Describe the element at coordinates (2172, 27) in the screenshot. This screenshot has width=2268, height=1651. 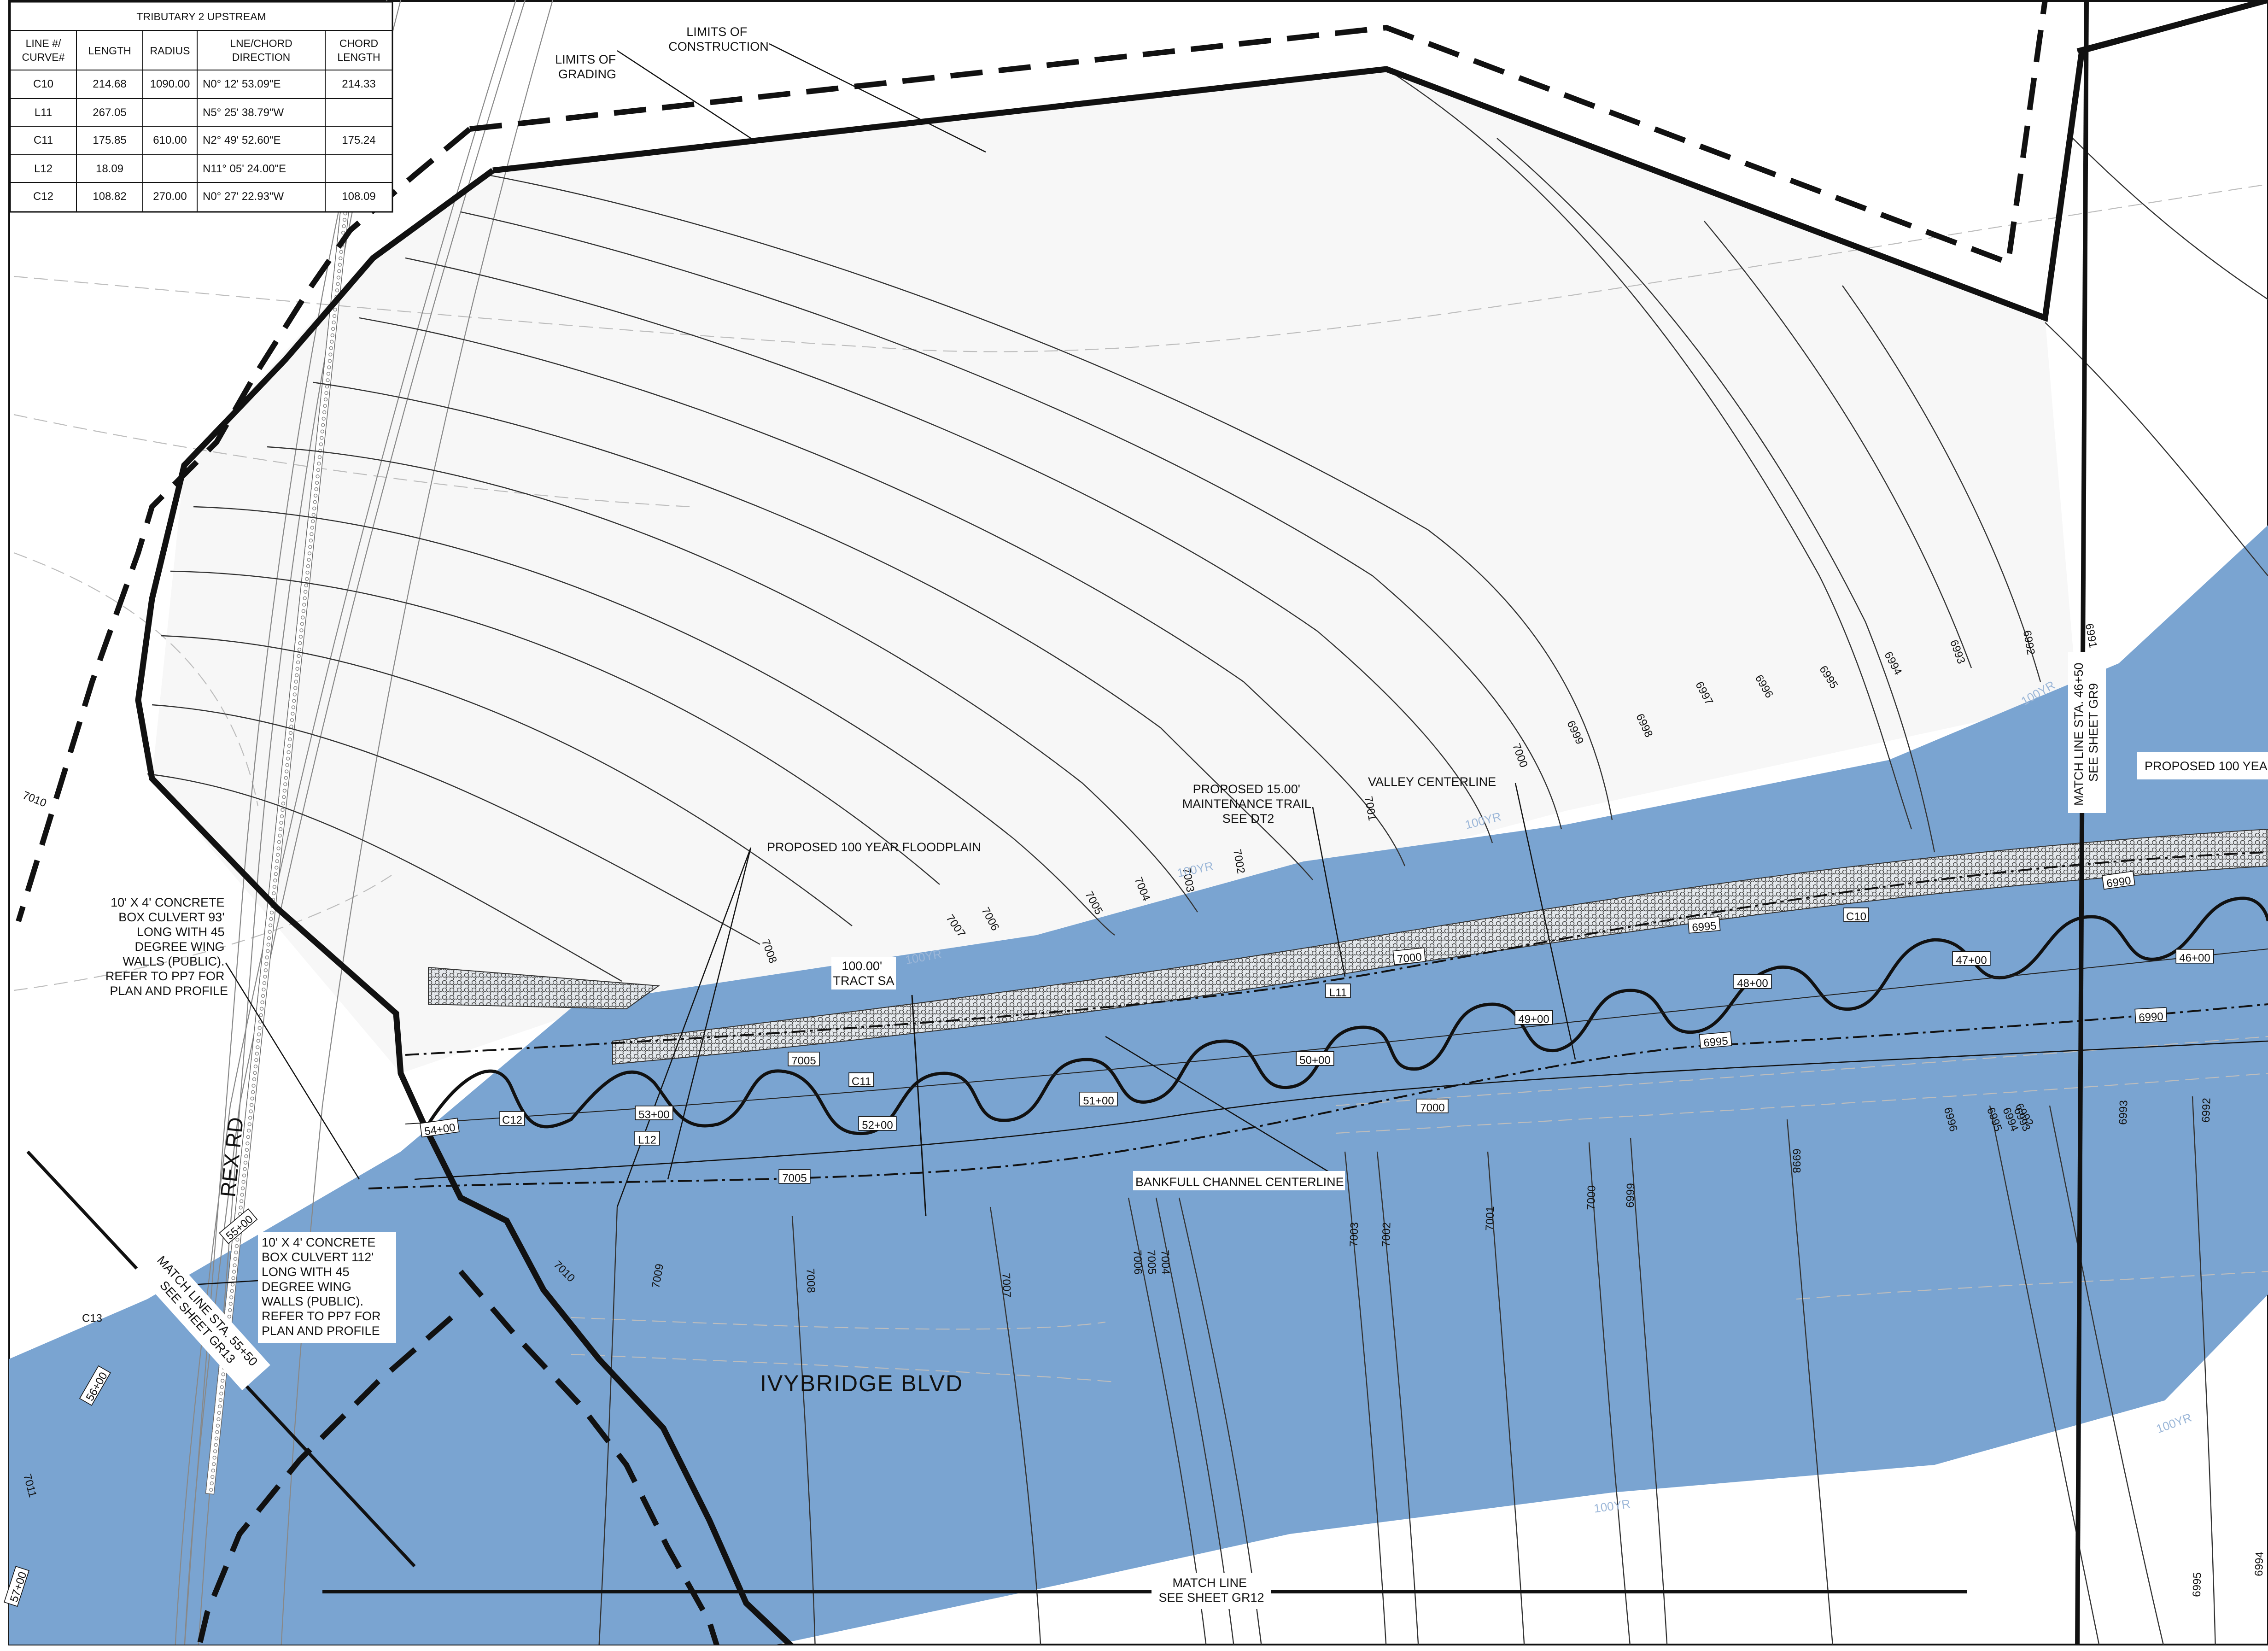
I see `match-line-top-right` at that location.